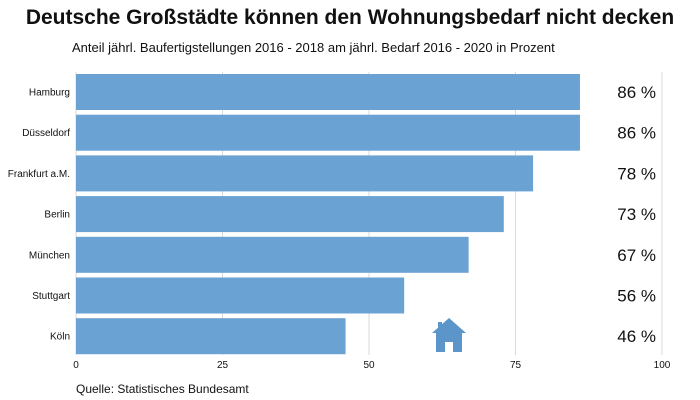 The width and height of the screenshot is (700, 400). I want to click on x-tick-label: 50, so click(369, 365).